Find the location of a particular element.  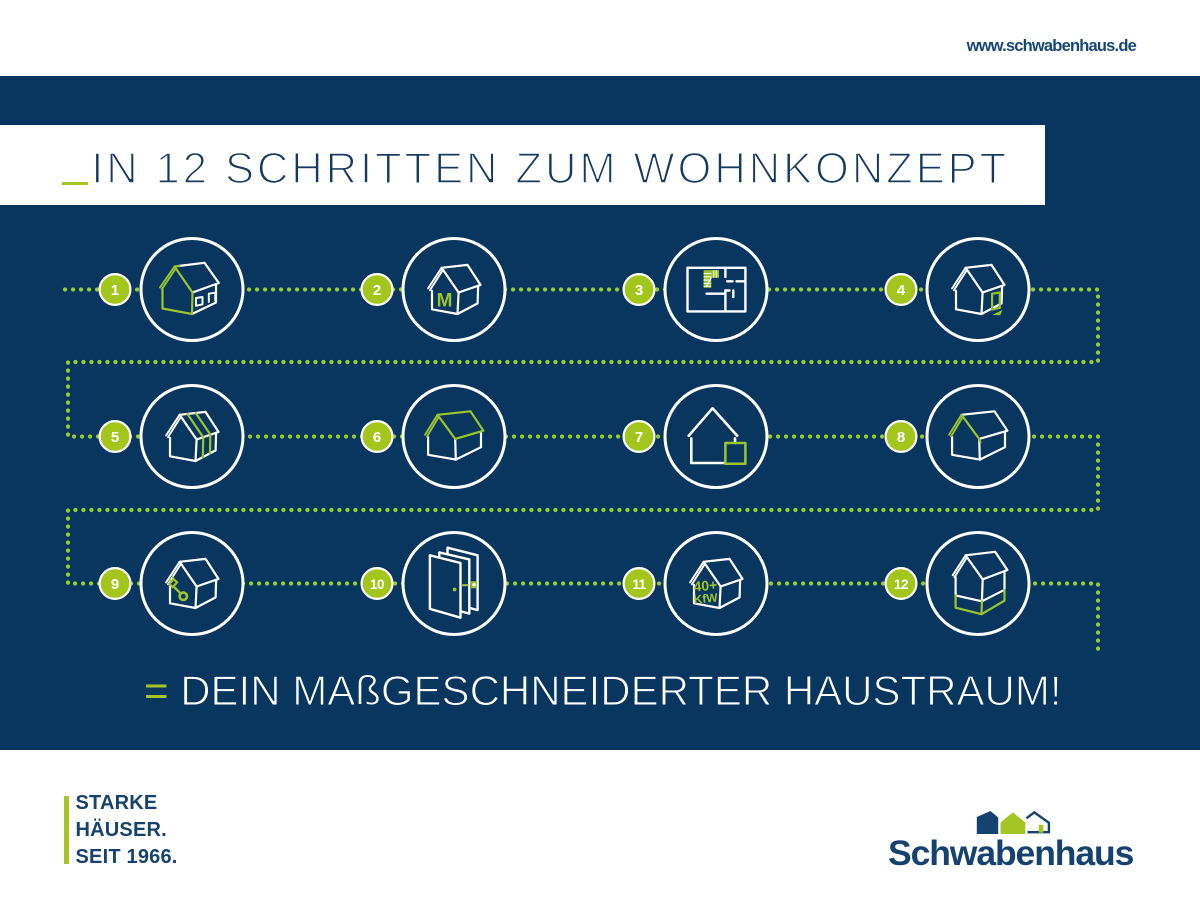

svg-text: 5 is located at coordinates (115, 437).